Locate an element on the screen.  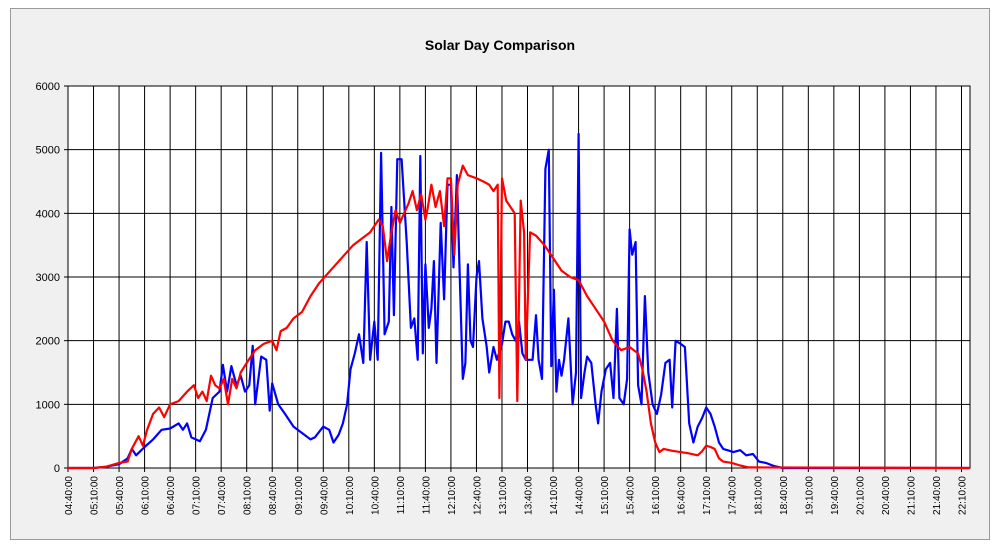
x-tick-label: 18:10:00 is located at coordinates (758, 495).